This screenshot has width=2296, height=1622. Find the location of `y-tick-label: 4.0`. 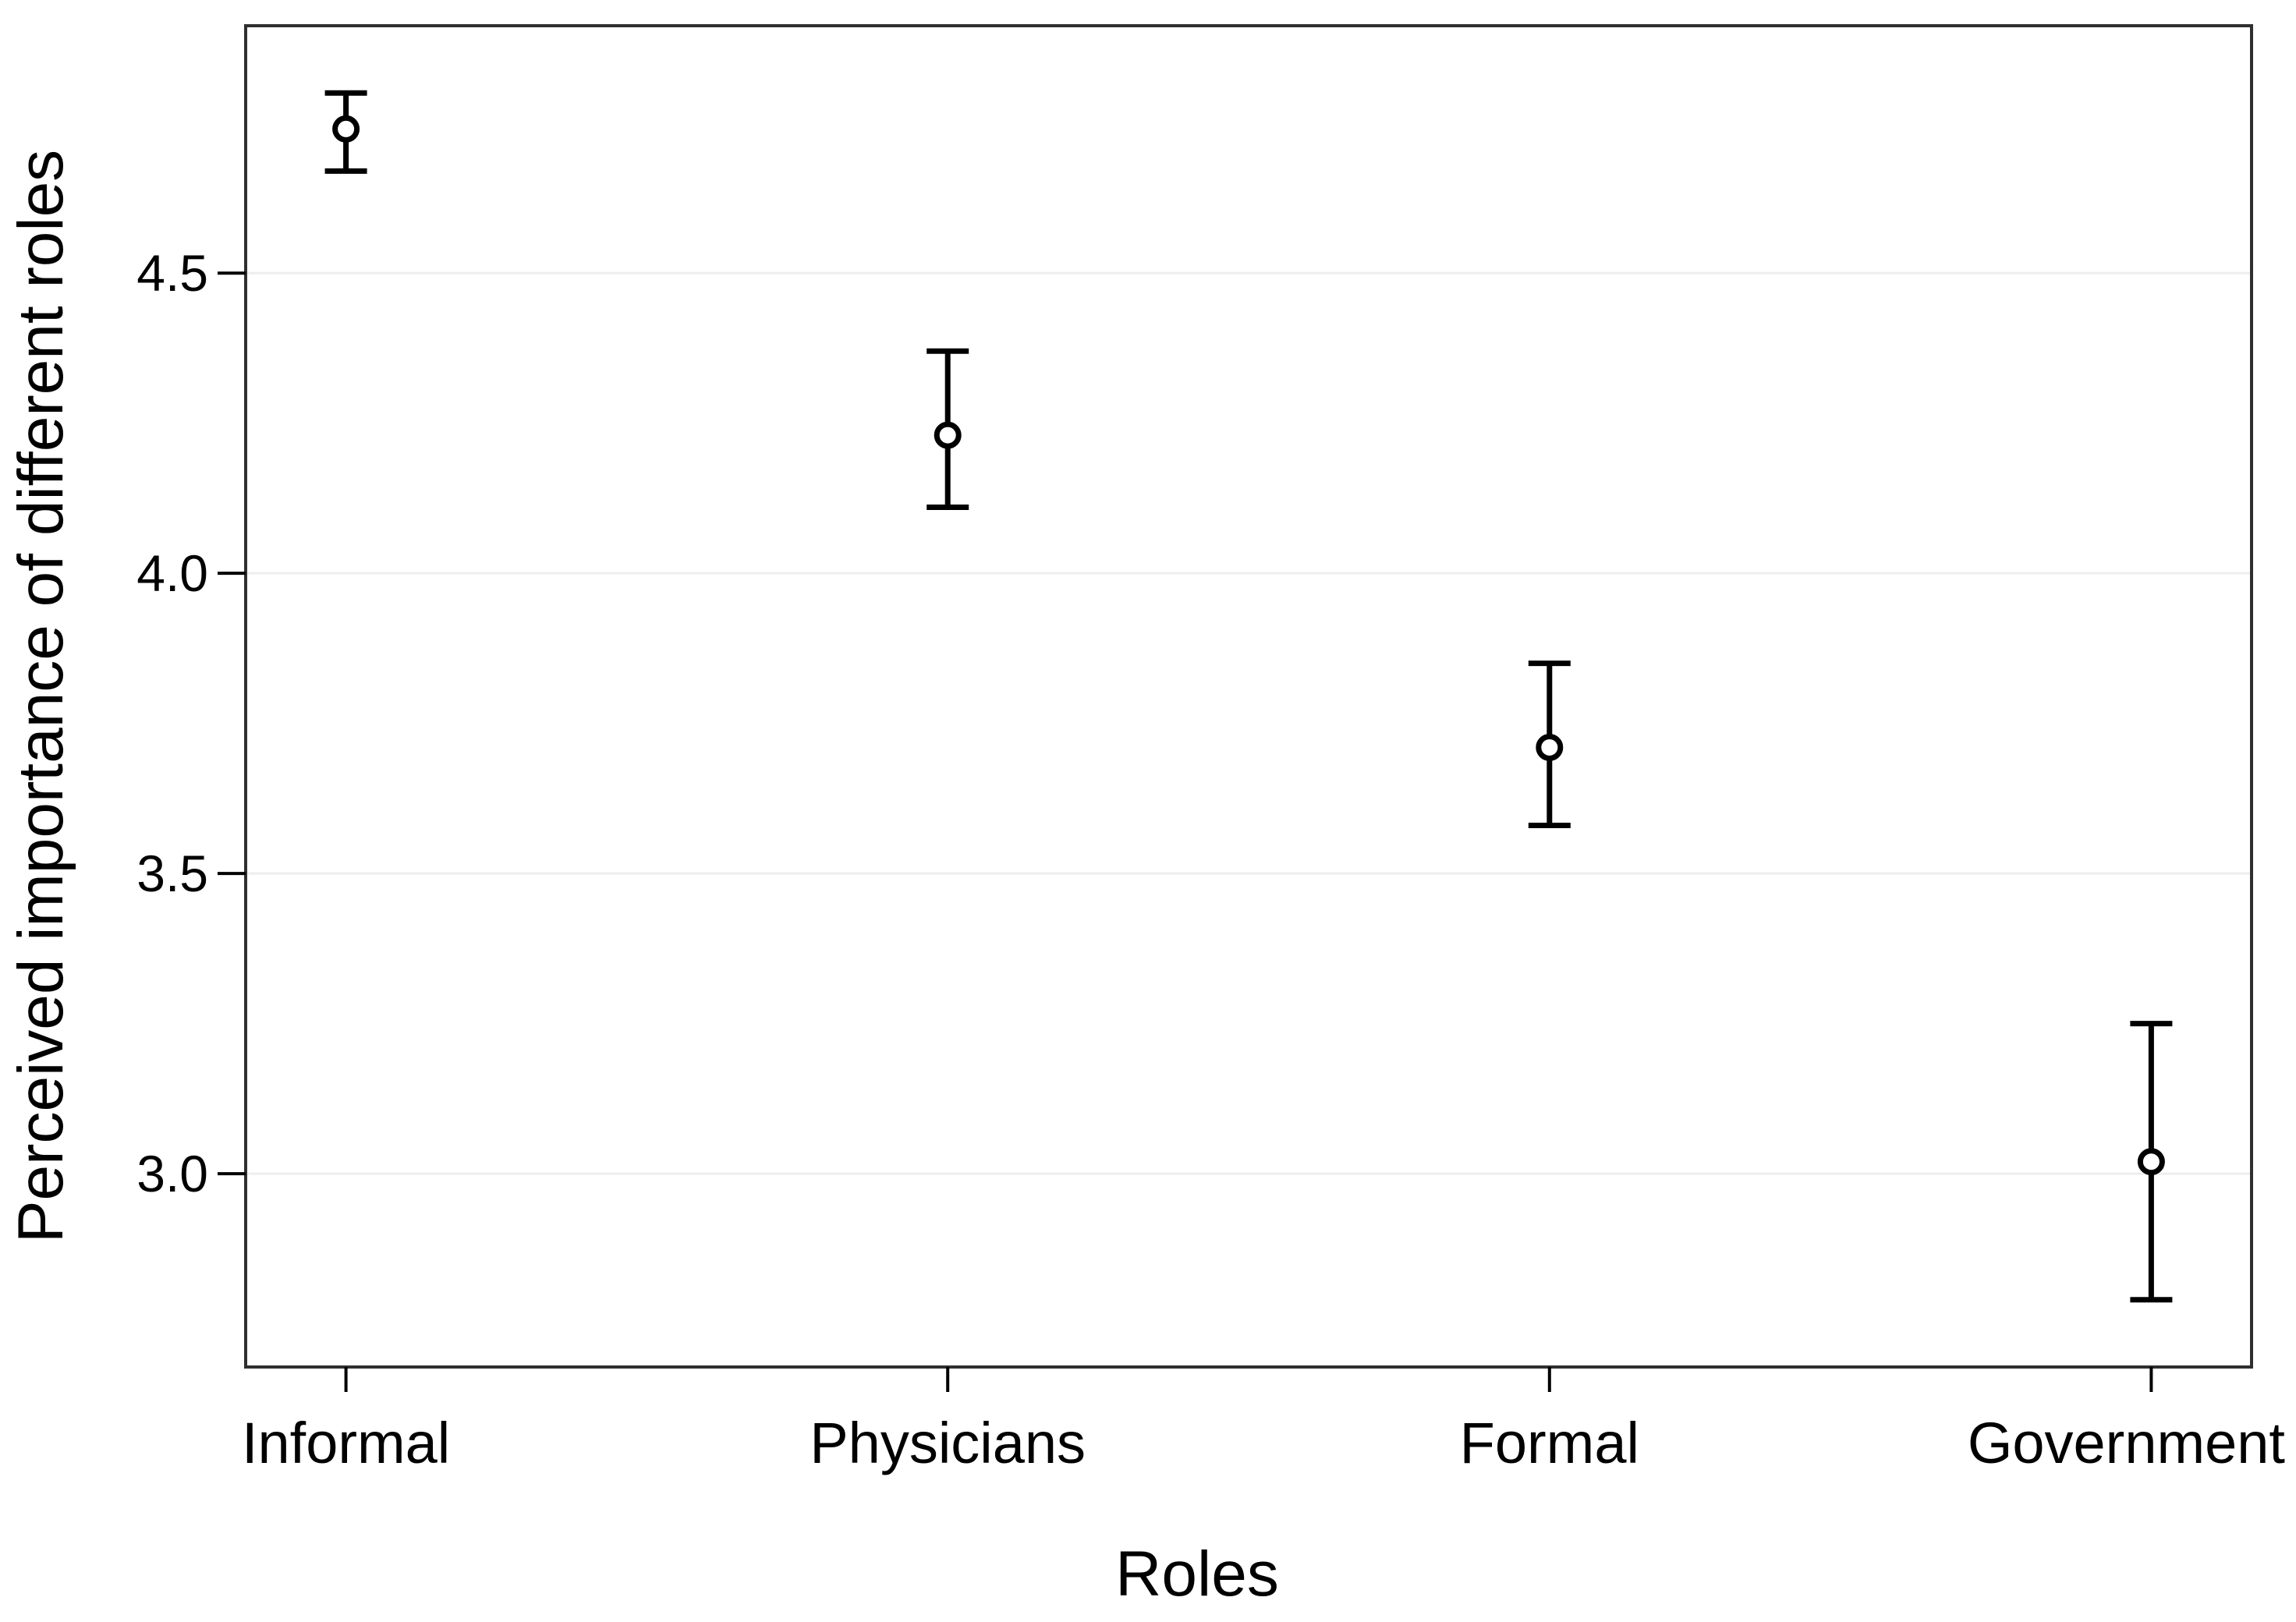

y-tick-label: 4.0 is located at coordinates (172, 573).